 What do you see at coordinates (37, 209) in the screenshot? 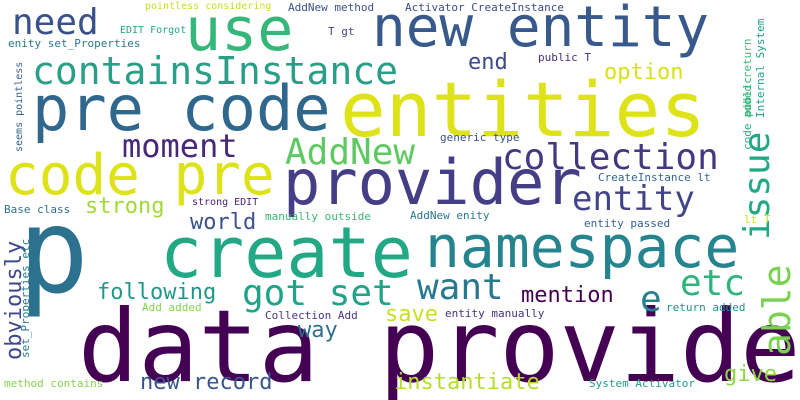
I see `word: Base class` at bounding box center [37, 209].